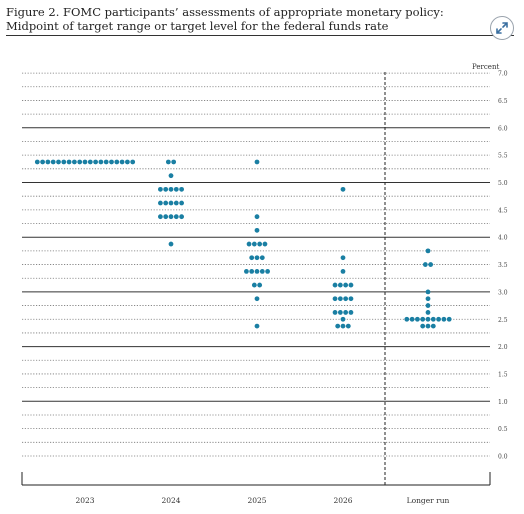 Image resolution: width=524 pixels, height=514 pixels. Describe the element at coordinates (485, 67) in the screenshot. I see `y-axis-label: Percent` at that location.